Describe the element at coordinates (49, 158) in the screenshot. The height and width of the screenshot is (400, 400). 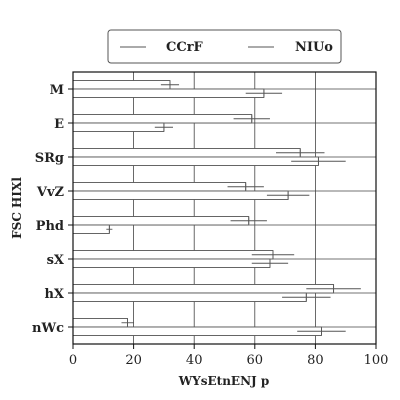
I see `category-label: SRg` at that location.